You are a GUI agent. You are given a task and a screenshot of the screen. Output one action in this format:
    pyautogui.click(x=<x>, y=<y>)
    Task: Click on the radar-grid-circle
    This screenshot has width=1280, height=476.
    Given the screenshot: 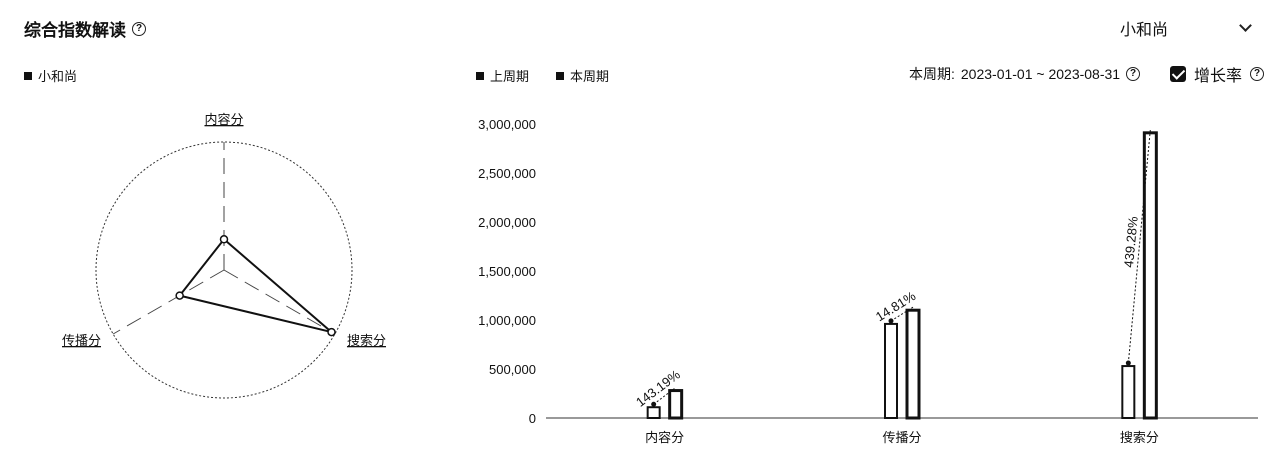 What is the action you would take?
    pyautogui.click(x=224, y=270)
    